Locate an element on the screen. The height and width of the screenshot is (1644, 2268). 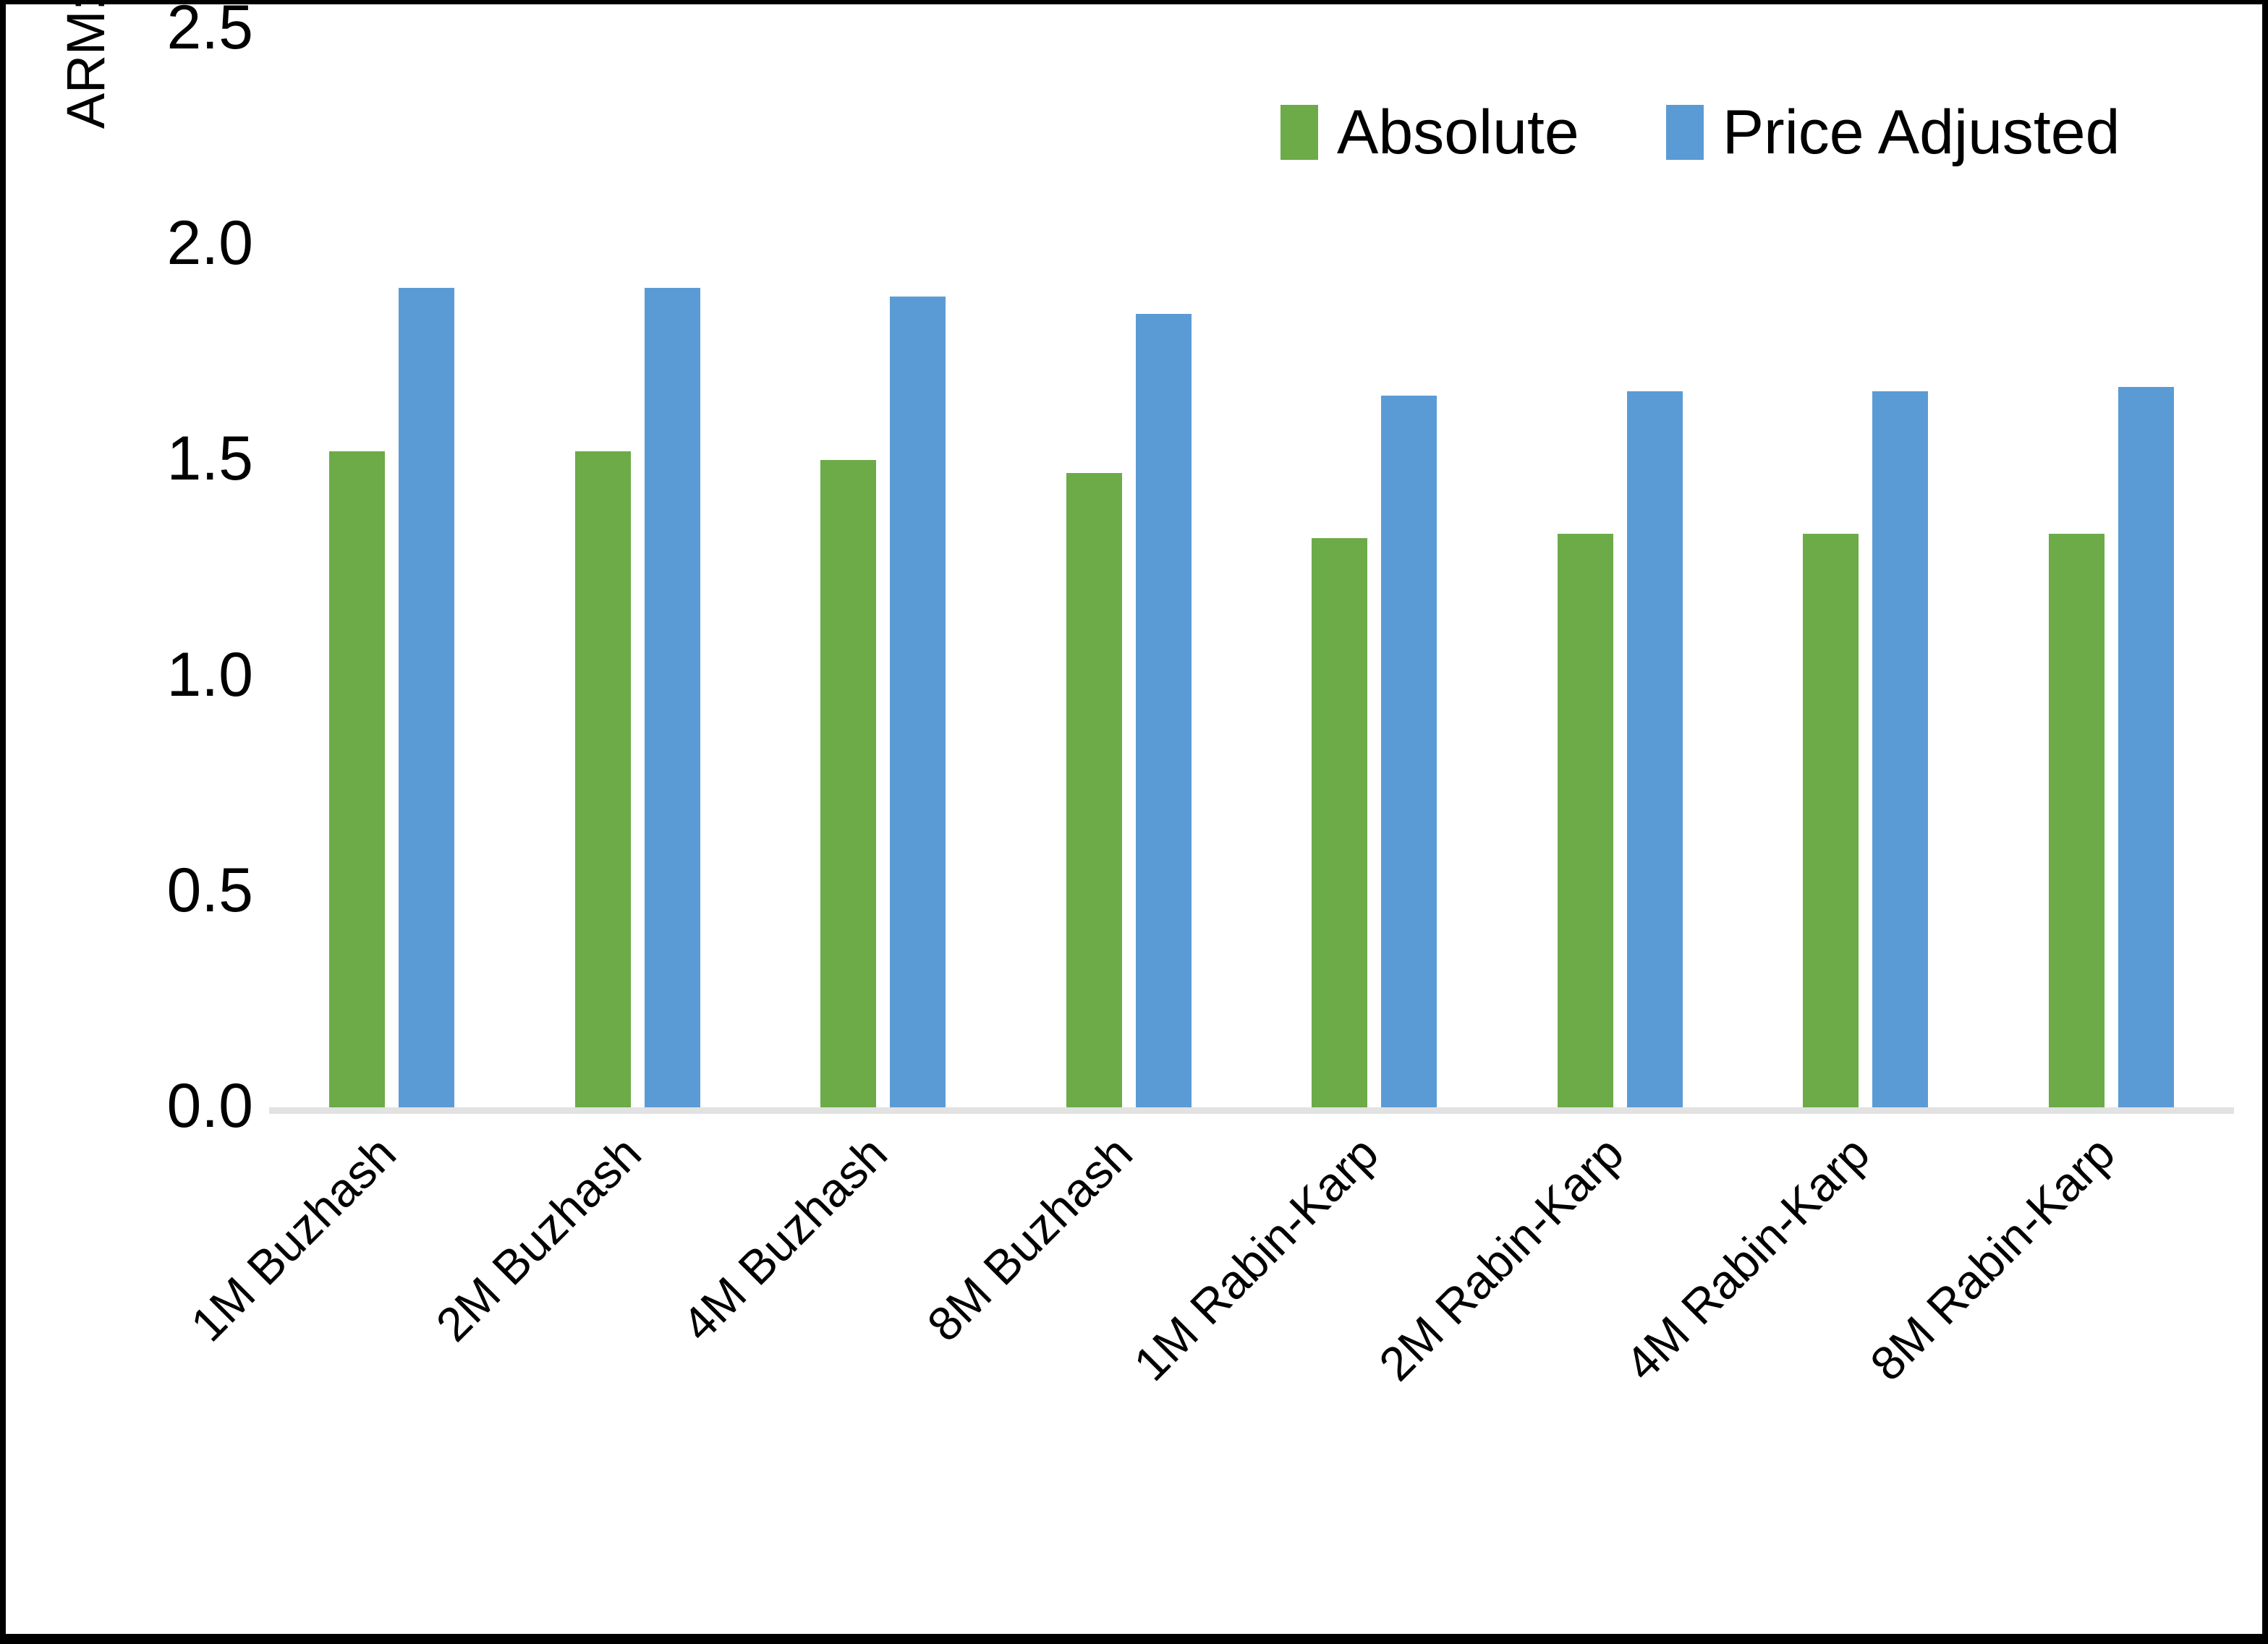
y-axis-tick-label: 2.5 is located at coordinates (209, 31).